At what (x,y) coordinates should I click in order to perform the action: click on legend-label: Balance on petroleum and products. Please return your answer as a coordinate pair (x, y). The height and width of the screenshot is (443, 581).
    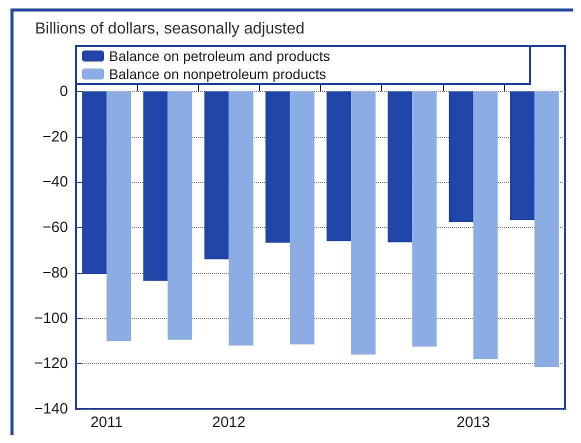
    Looking at the image, I should click on (219, 56).